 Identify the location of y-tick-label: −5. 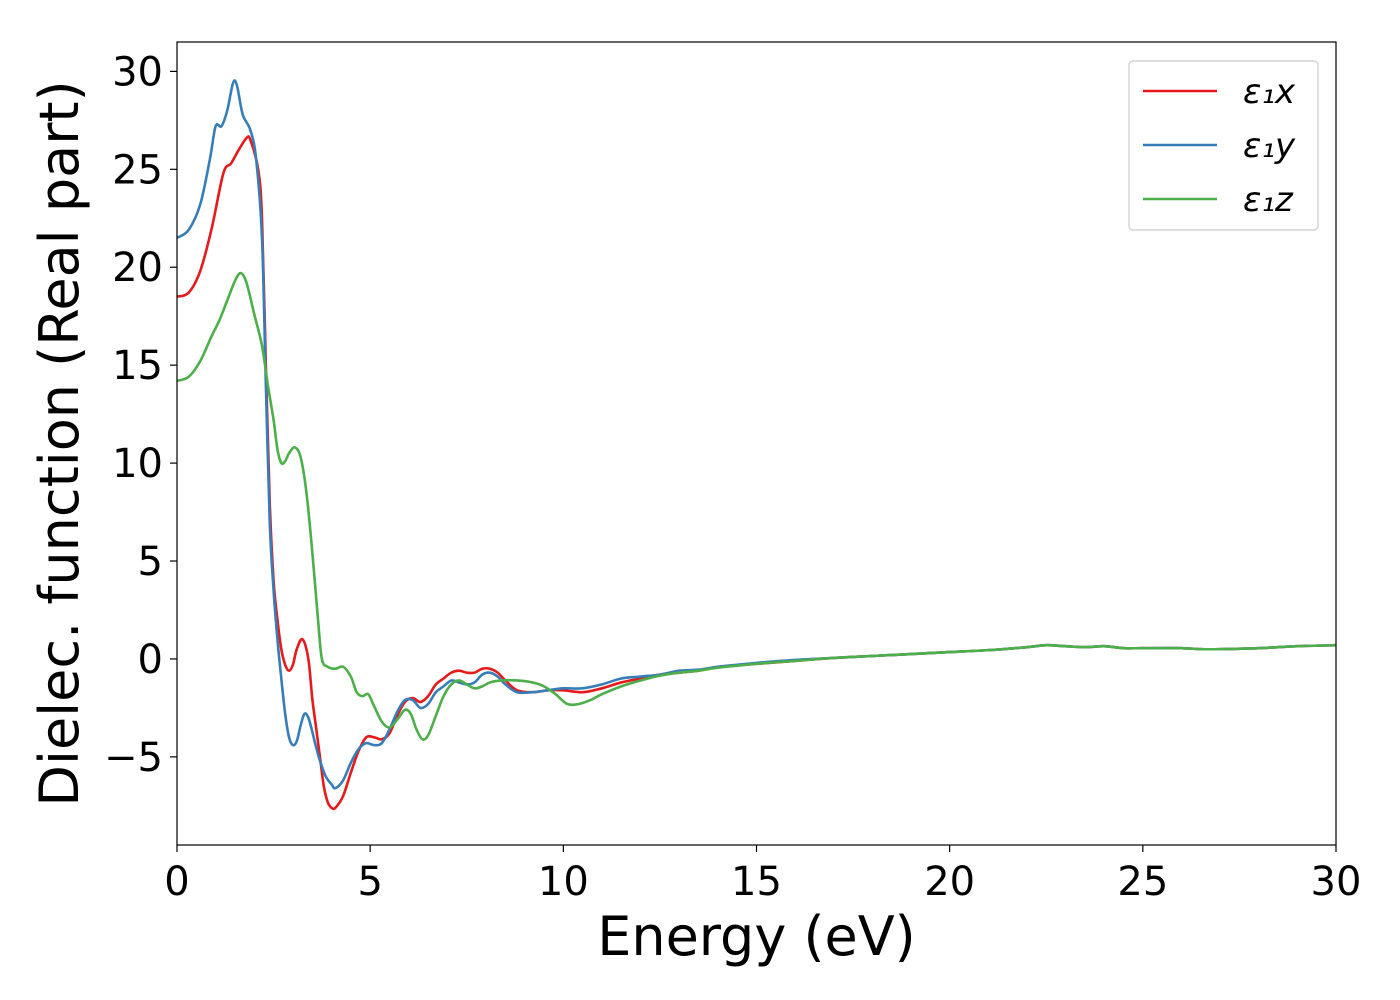
(133, 758).